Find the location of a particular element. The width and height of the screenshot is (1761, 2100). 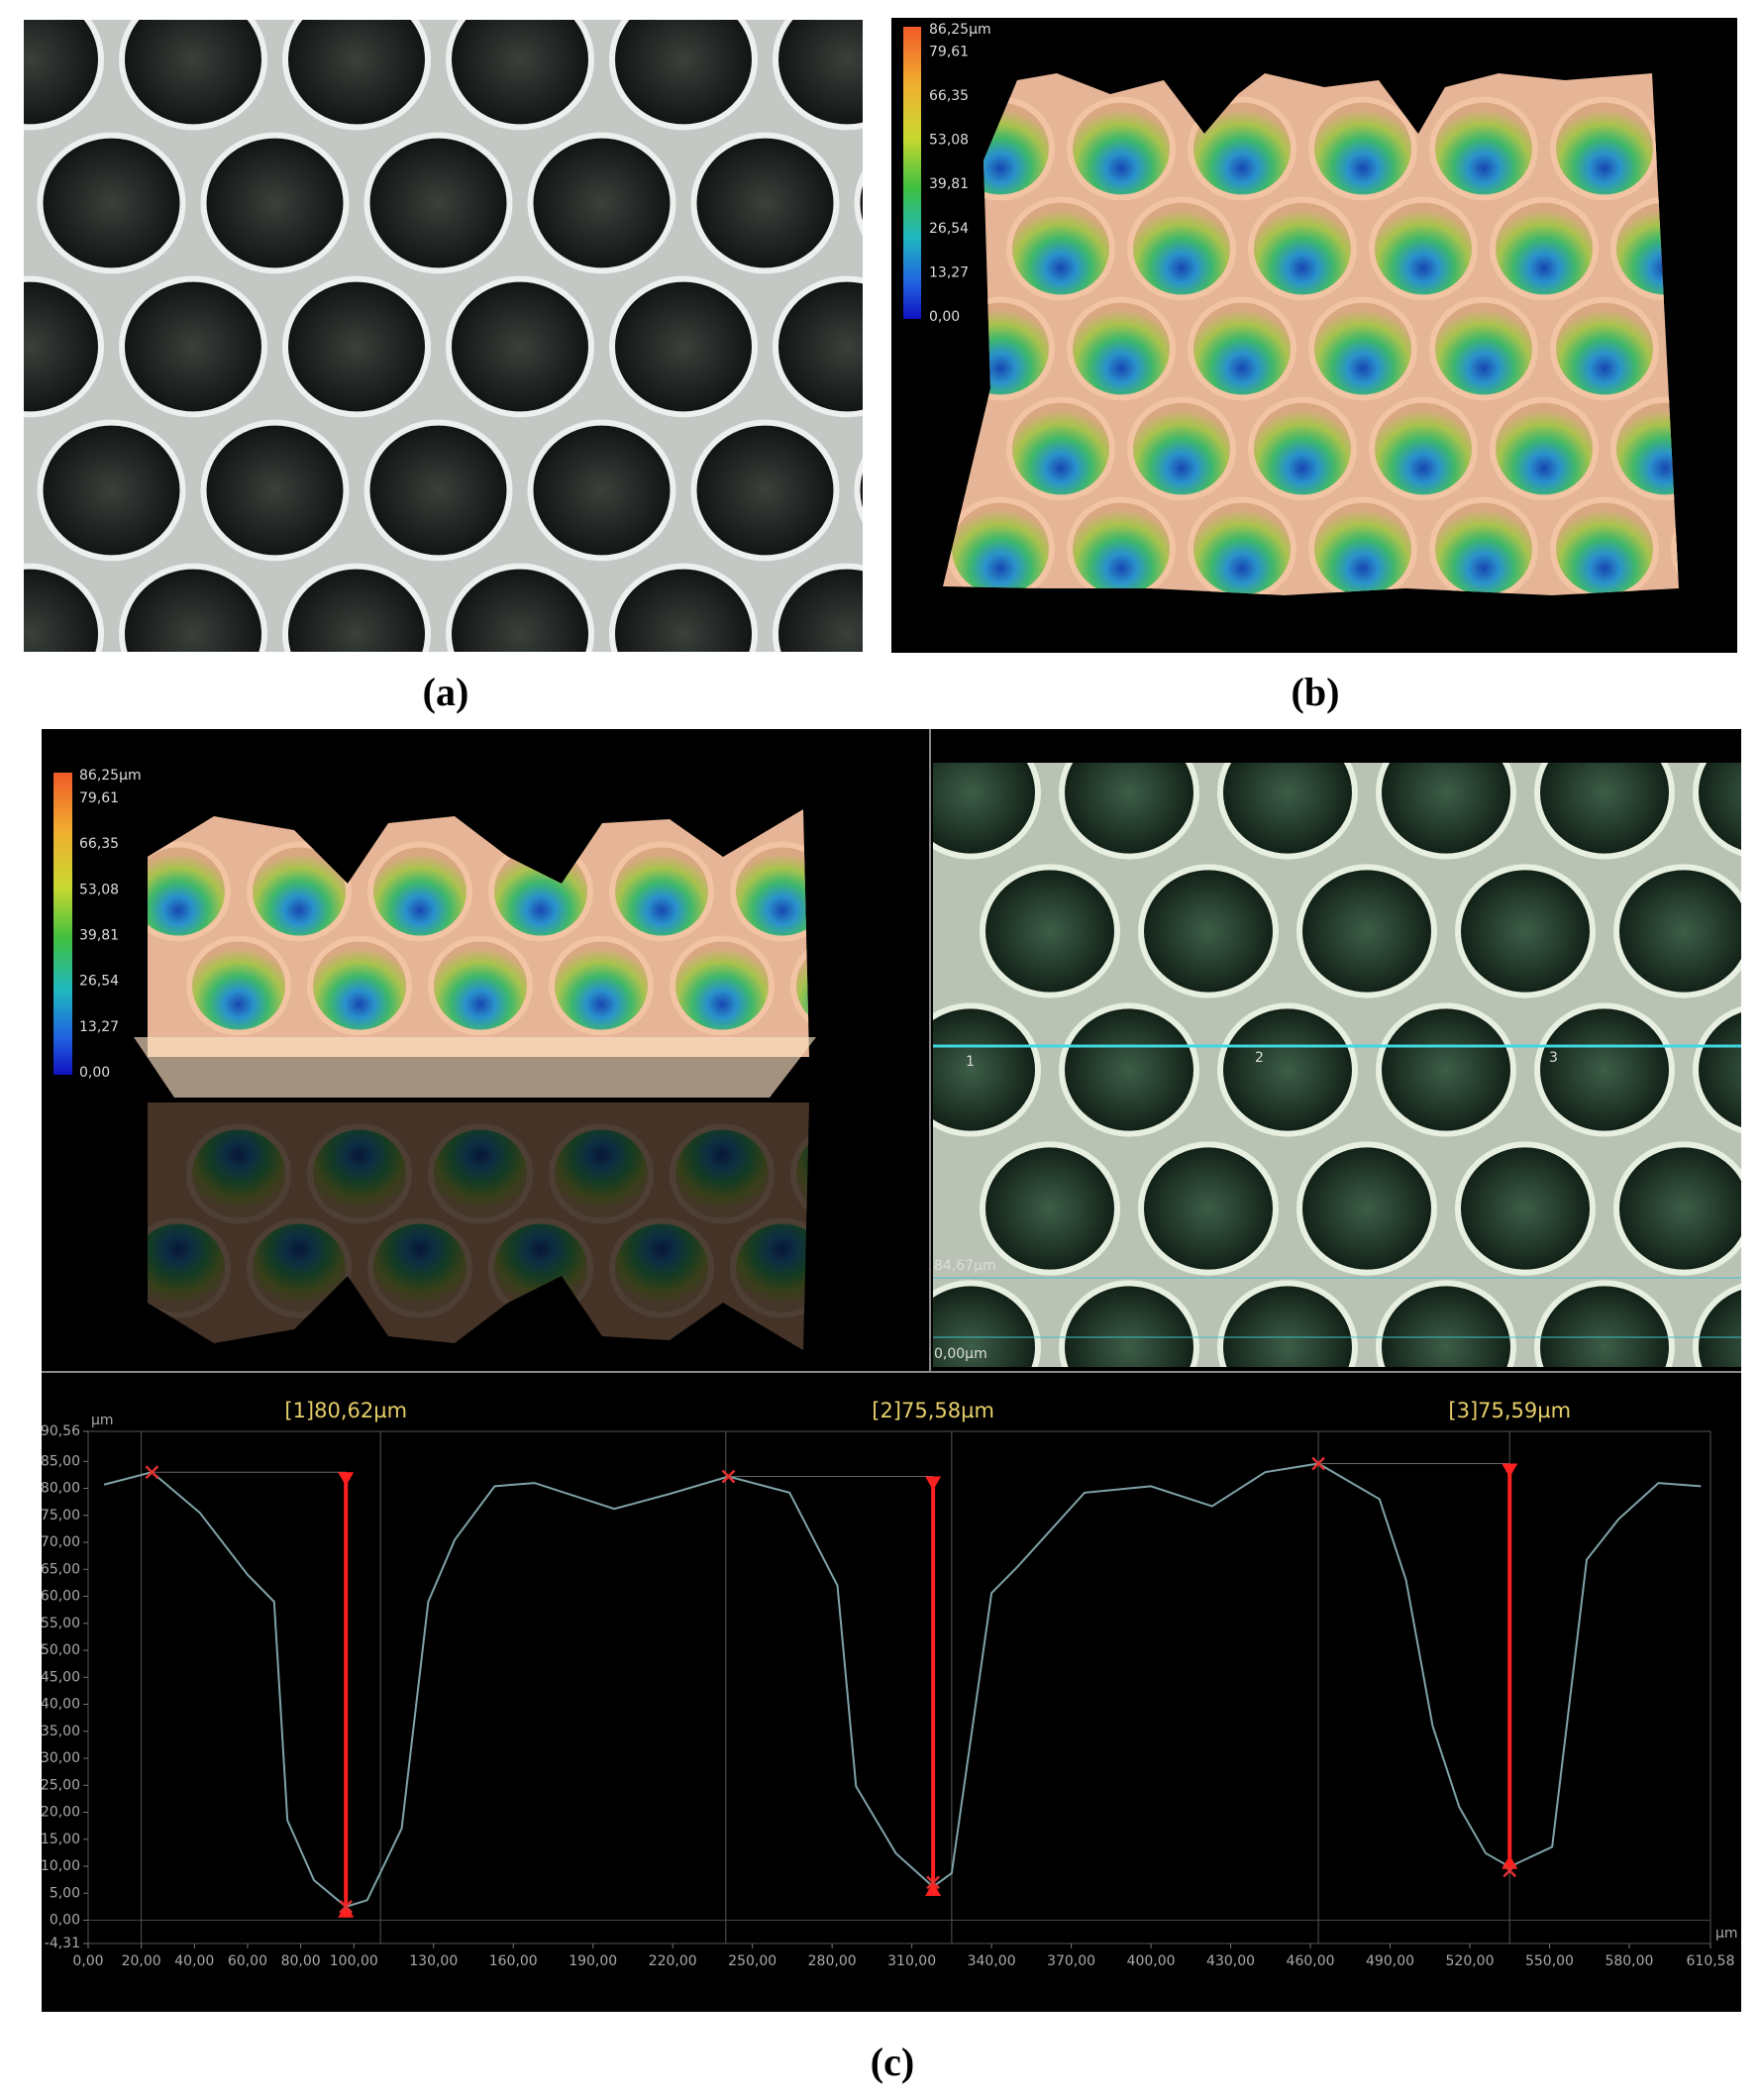

x-tick-label: 310,00 is located at coordinates (911, 1961).